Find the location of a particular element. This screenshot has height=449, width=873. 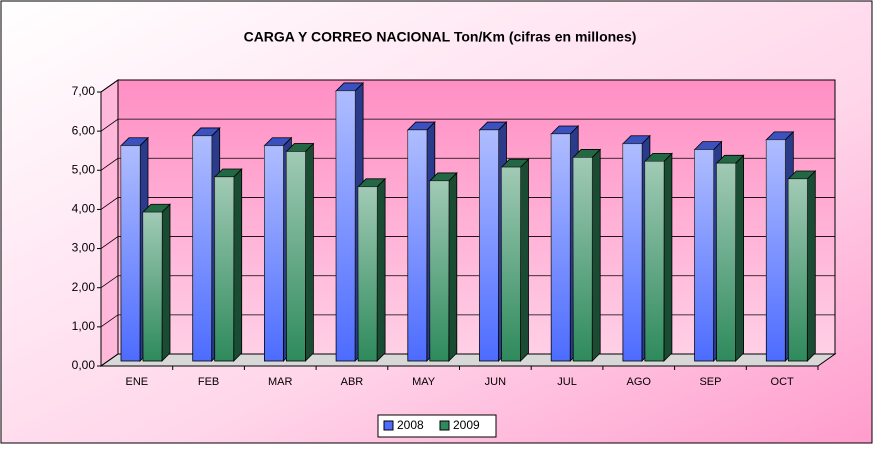

y-tick-label: 3,00 is located at coordinates (84, 248).